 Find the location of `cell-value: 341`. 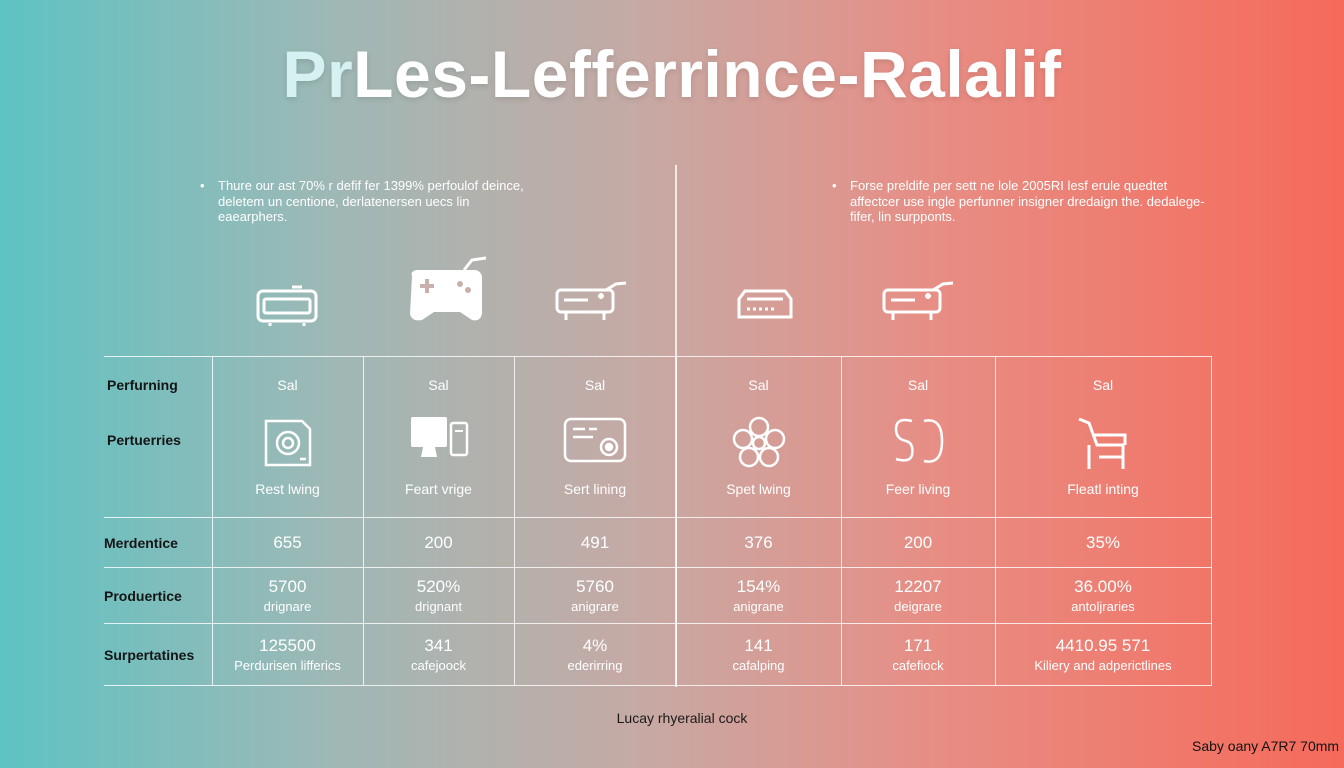

cell-value: 341 is located at coordinates (438, 645).